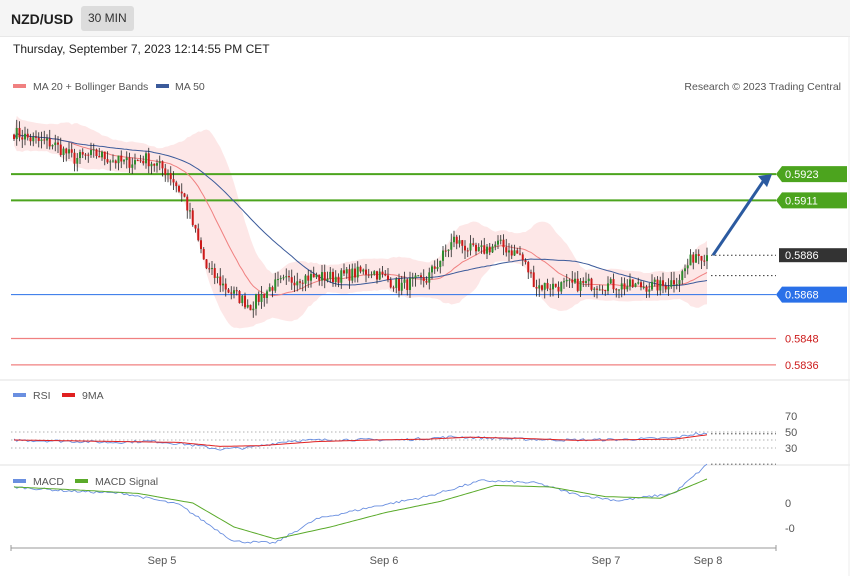 The height and width of the screenshot is (576, 850). What do you see at coordinates (85, 482) in the screenshot?
I see `macd-legend: MACD MACD Signal` at bounding box center [85, 482].